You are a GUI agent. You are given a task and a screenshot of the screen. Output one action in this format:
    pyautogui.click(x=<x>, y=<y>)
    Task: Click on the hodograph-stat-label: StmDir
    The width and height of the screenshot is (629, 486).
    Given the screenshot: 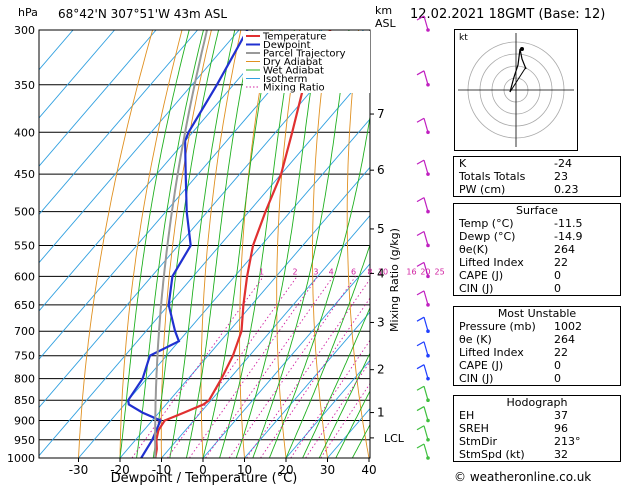 What is the action you would take?
    pyautogui.click(x=478, y=441)
    